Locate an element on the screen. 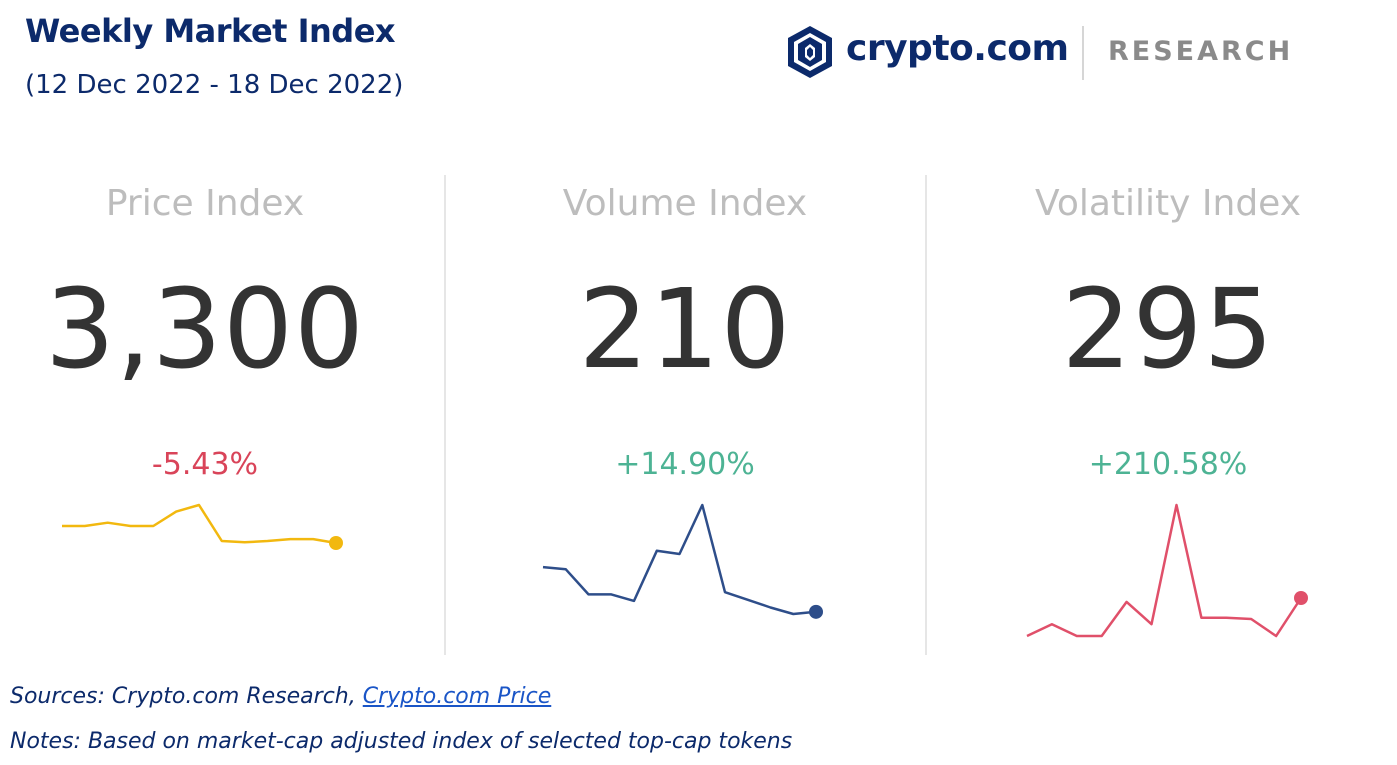  volatility-index-sparkline is located at coordinates (1167, 570).